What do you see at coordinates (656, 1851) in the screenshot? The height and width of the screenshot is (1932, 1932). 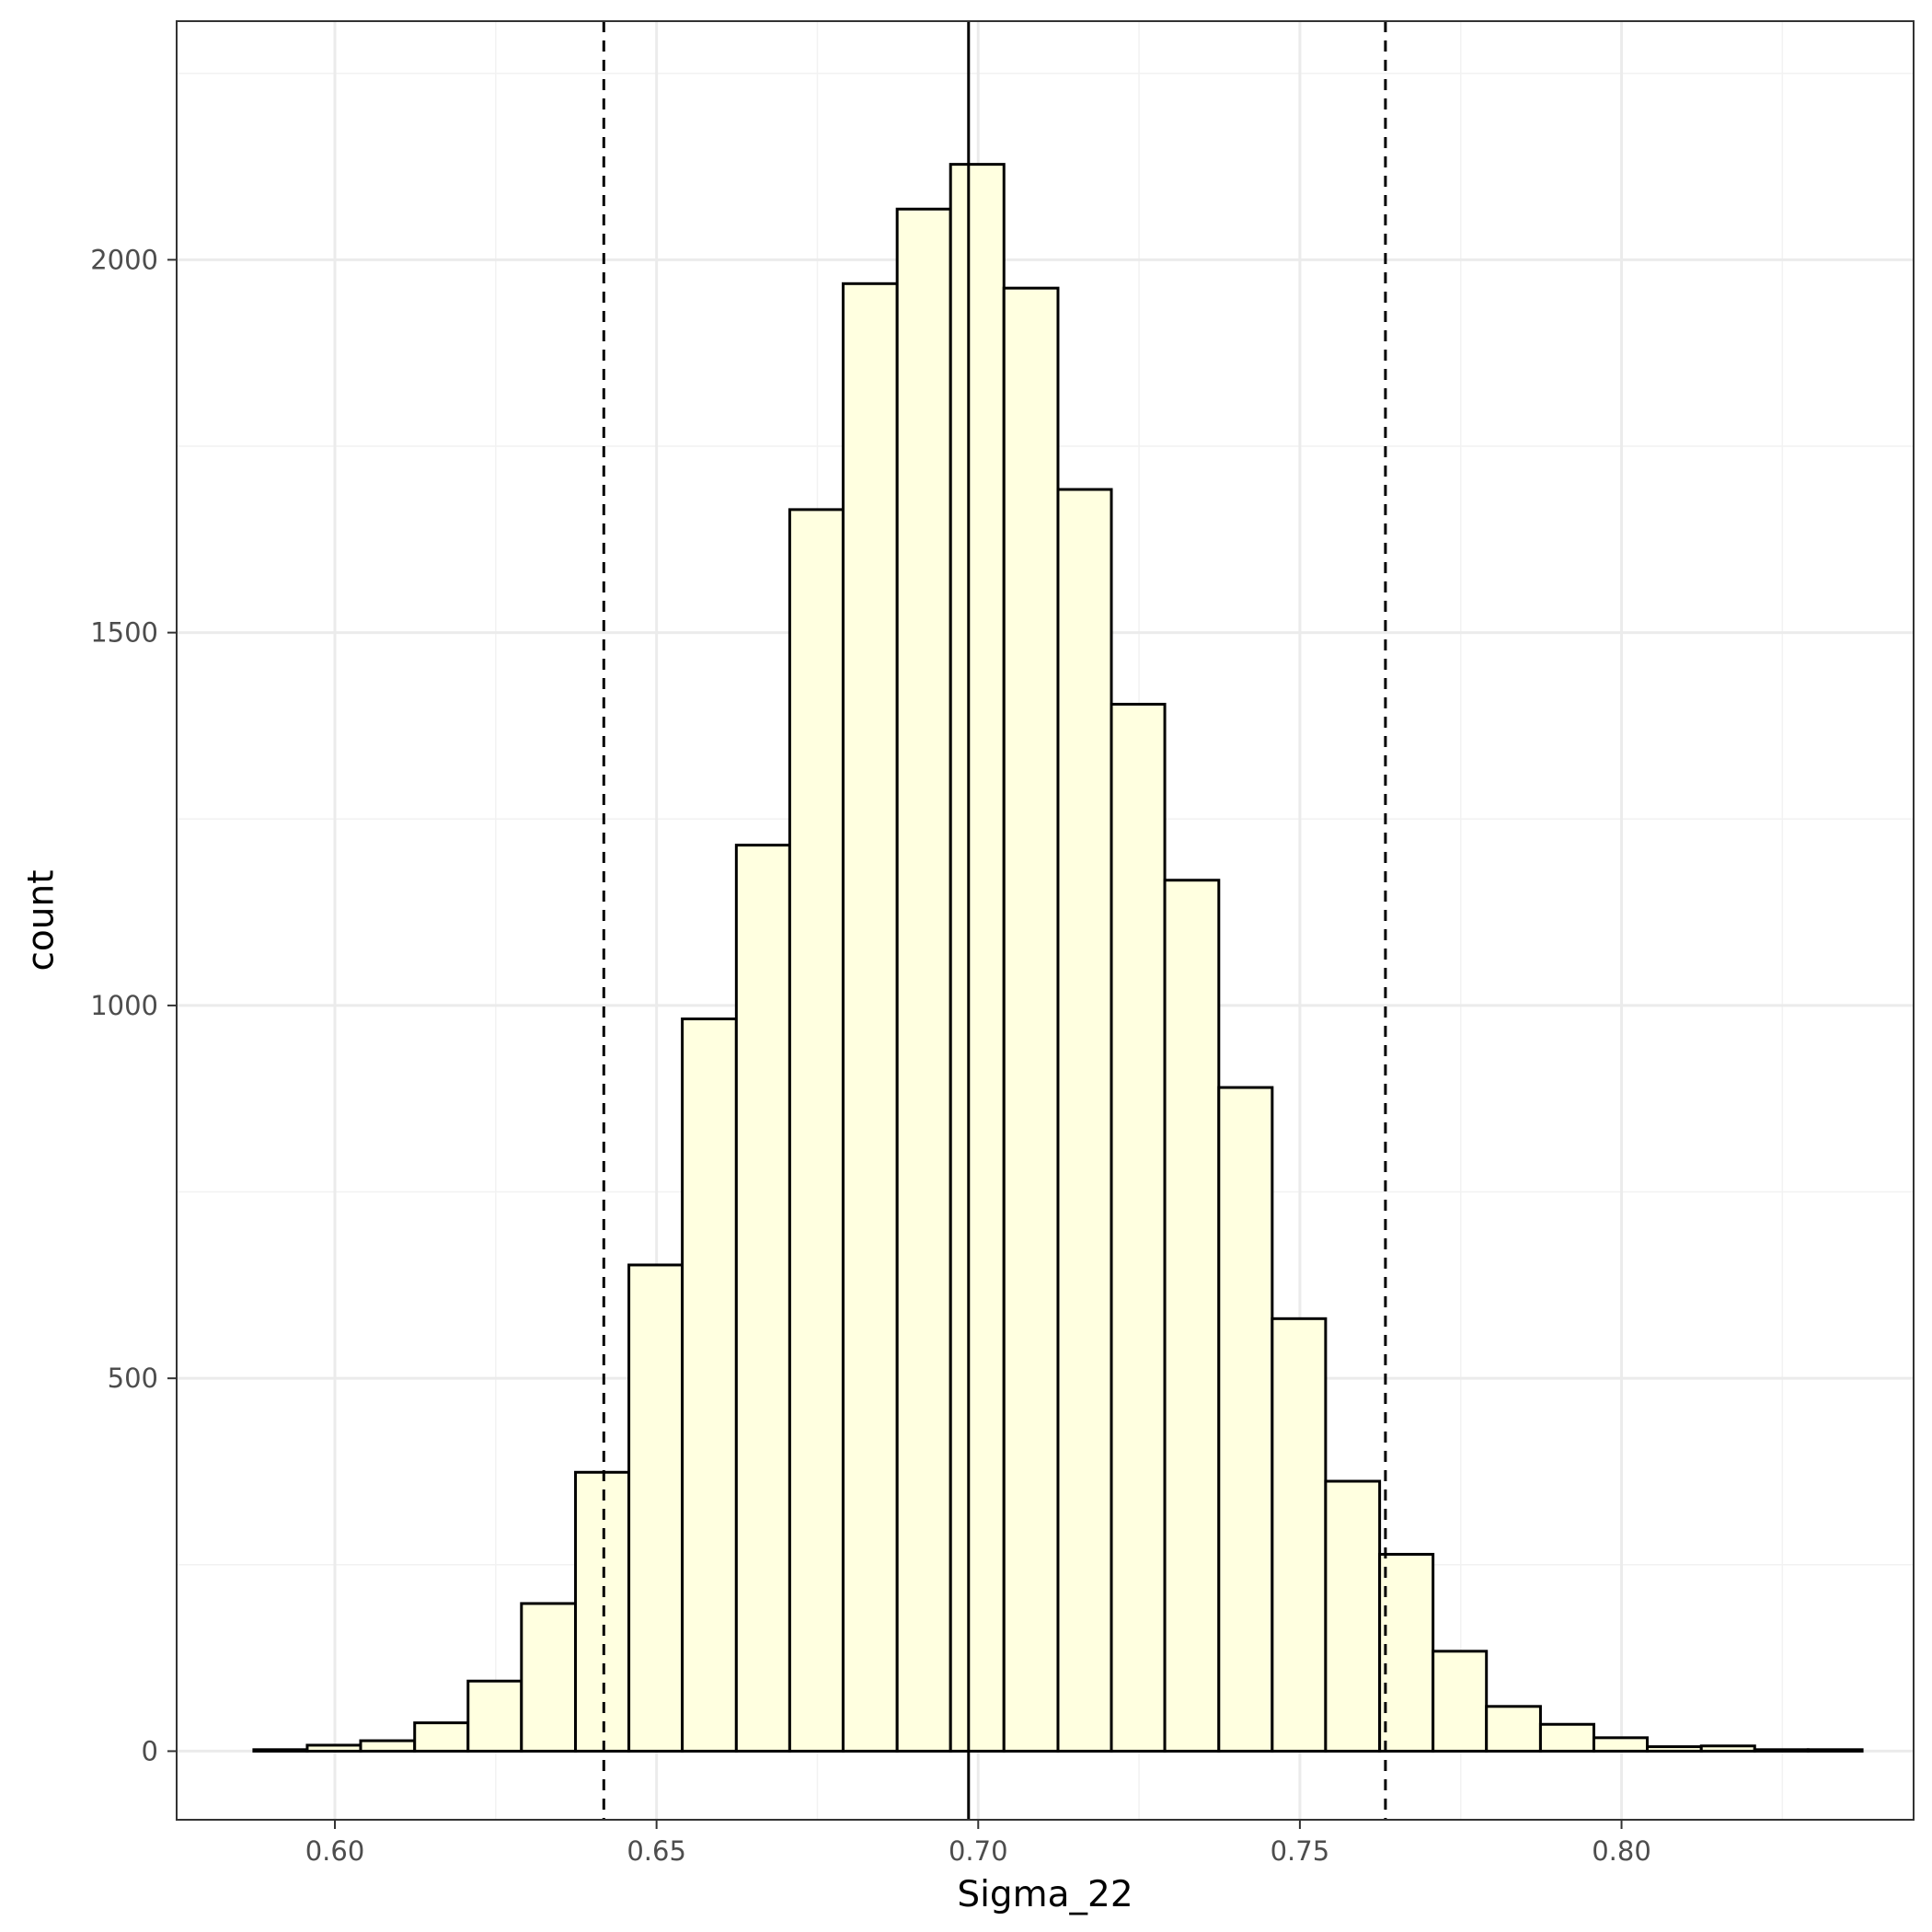 I see `x-tick-label-1: 0.65` at bounding box center [656, 1851].